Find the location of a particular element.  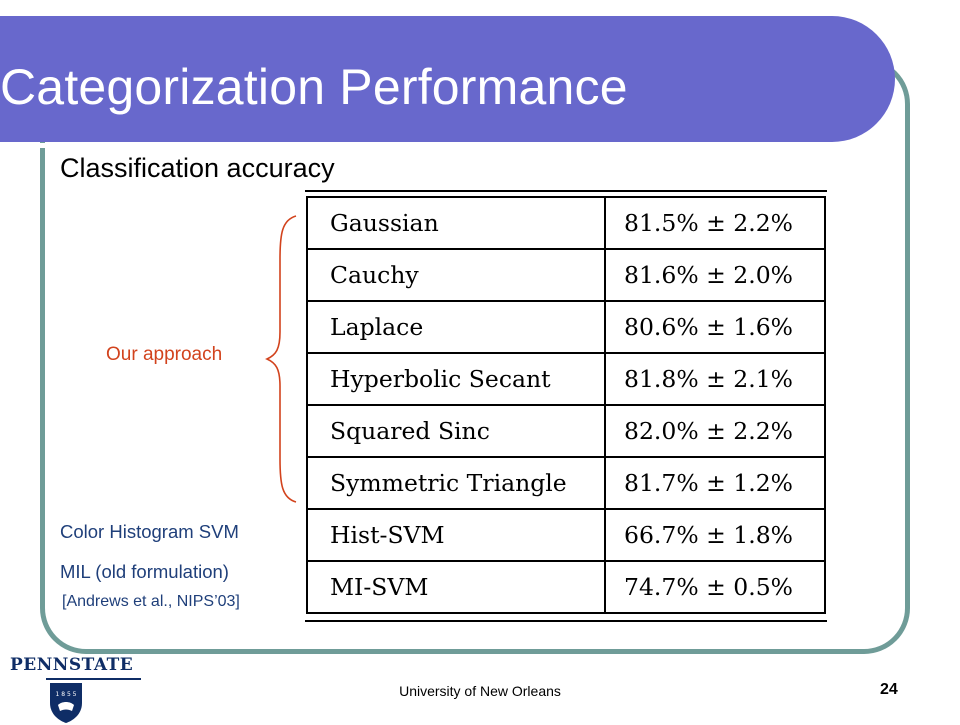

logo-underline is located at coordinates (93, 679).